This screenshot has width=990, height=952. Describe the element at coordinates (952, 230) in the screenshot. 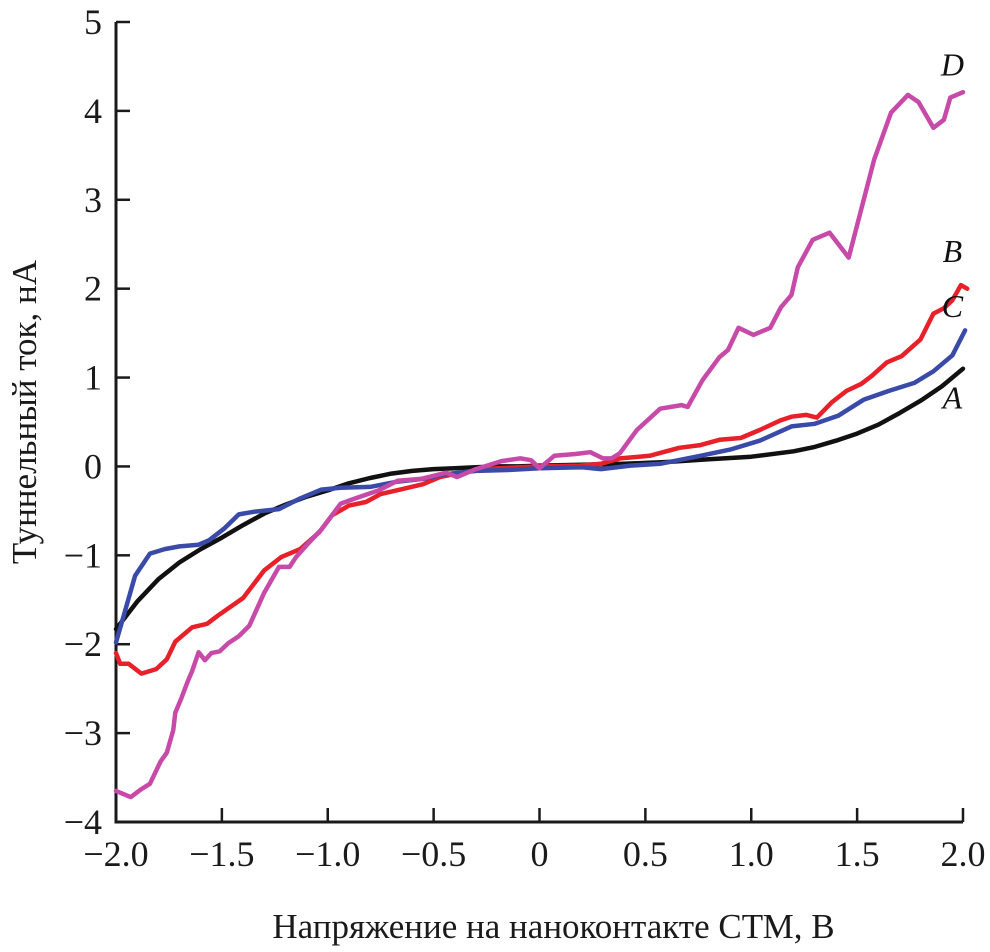

I see `series-labels: A BC D` at that location.